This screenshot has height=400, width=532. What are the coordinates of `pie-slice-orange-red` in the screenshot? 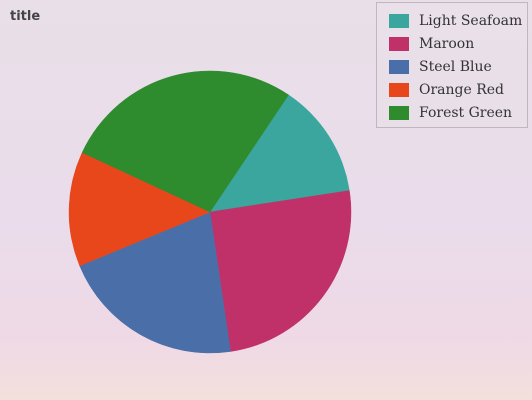 It's located at (139, 209).